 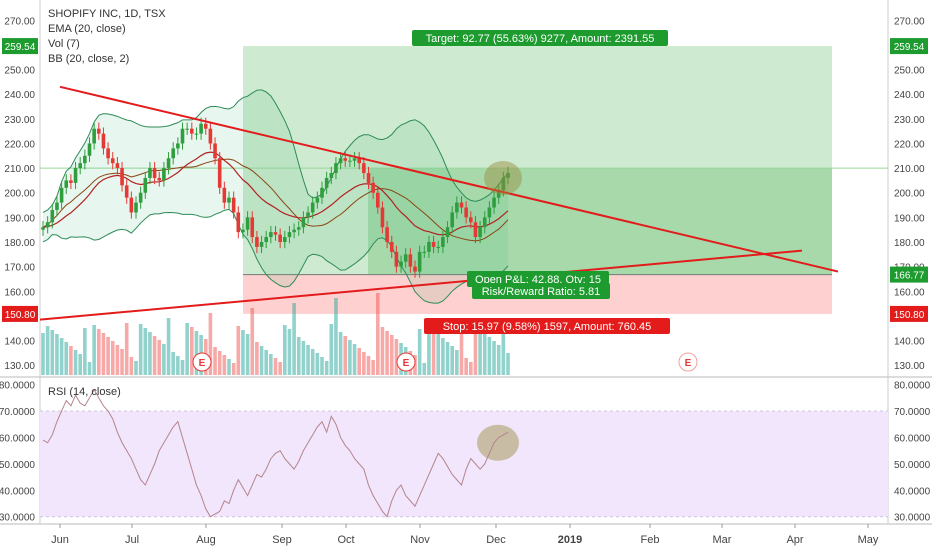 I want to click on rsi-tick-right: 60.0000, so click(x=912, y=438).